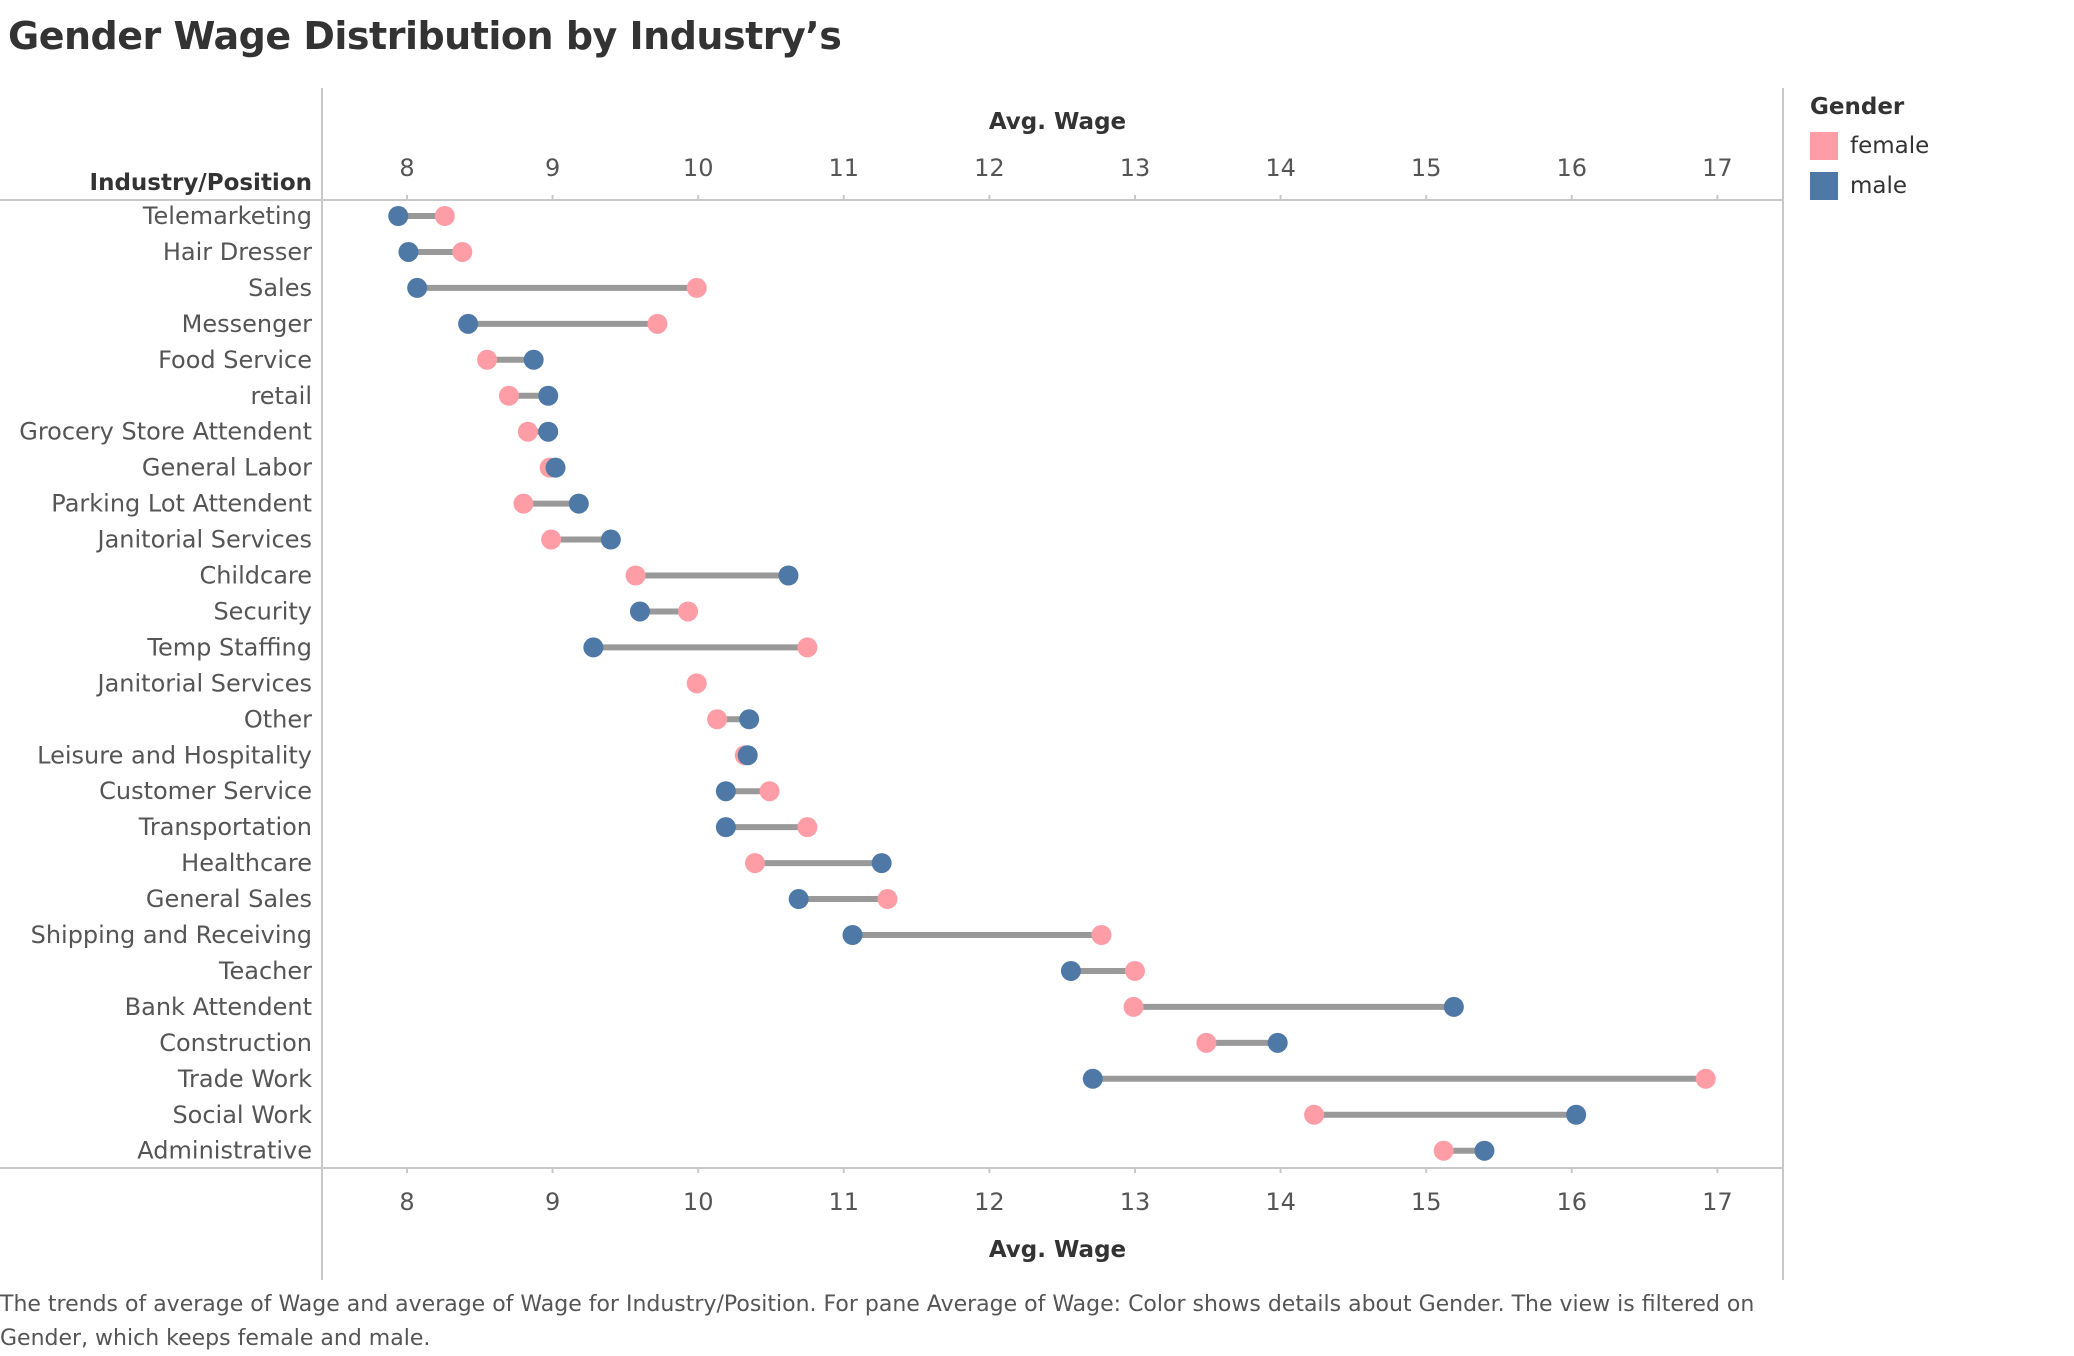 The height and width of the screenshot is (1356, 2074). What do you see at coordinates (1057, 1250) in the screenshot?
I see `x-axis-title-bottom: Avg. Wage` at bounding box center [1057, 1250].